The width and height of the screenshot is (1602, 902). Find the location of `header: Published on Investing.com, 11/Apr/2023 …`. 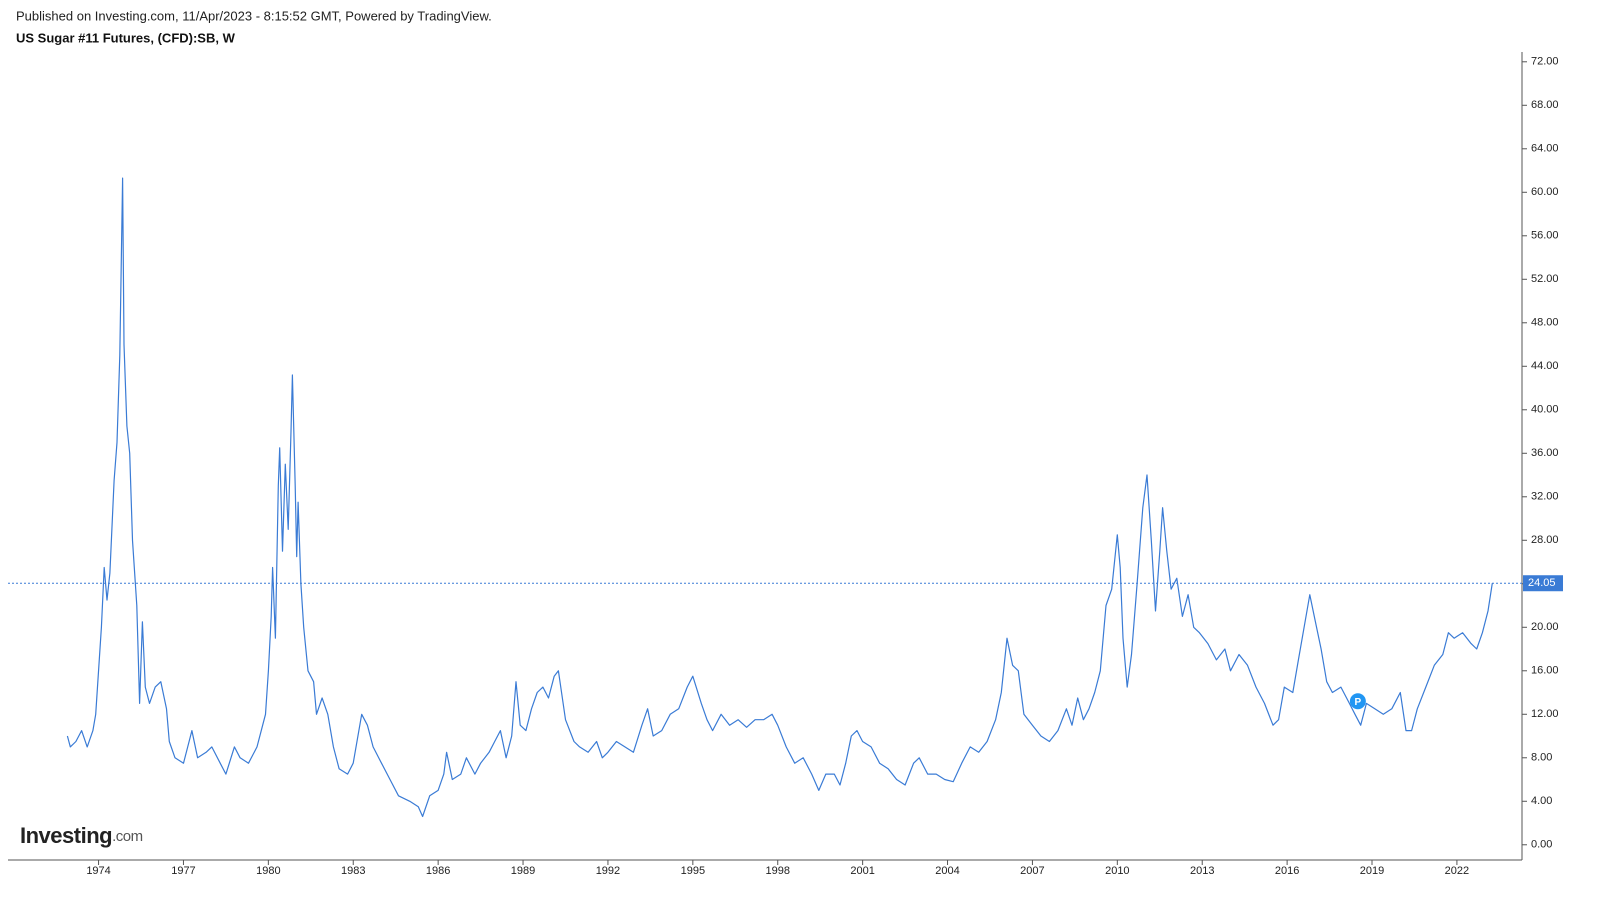

header: Published on Investing.com, 11/Apr/2023 … is located at coordinates (254, 15).